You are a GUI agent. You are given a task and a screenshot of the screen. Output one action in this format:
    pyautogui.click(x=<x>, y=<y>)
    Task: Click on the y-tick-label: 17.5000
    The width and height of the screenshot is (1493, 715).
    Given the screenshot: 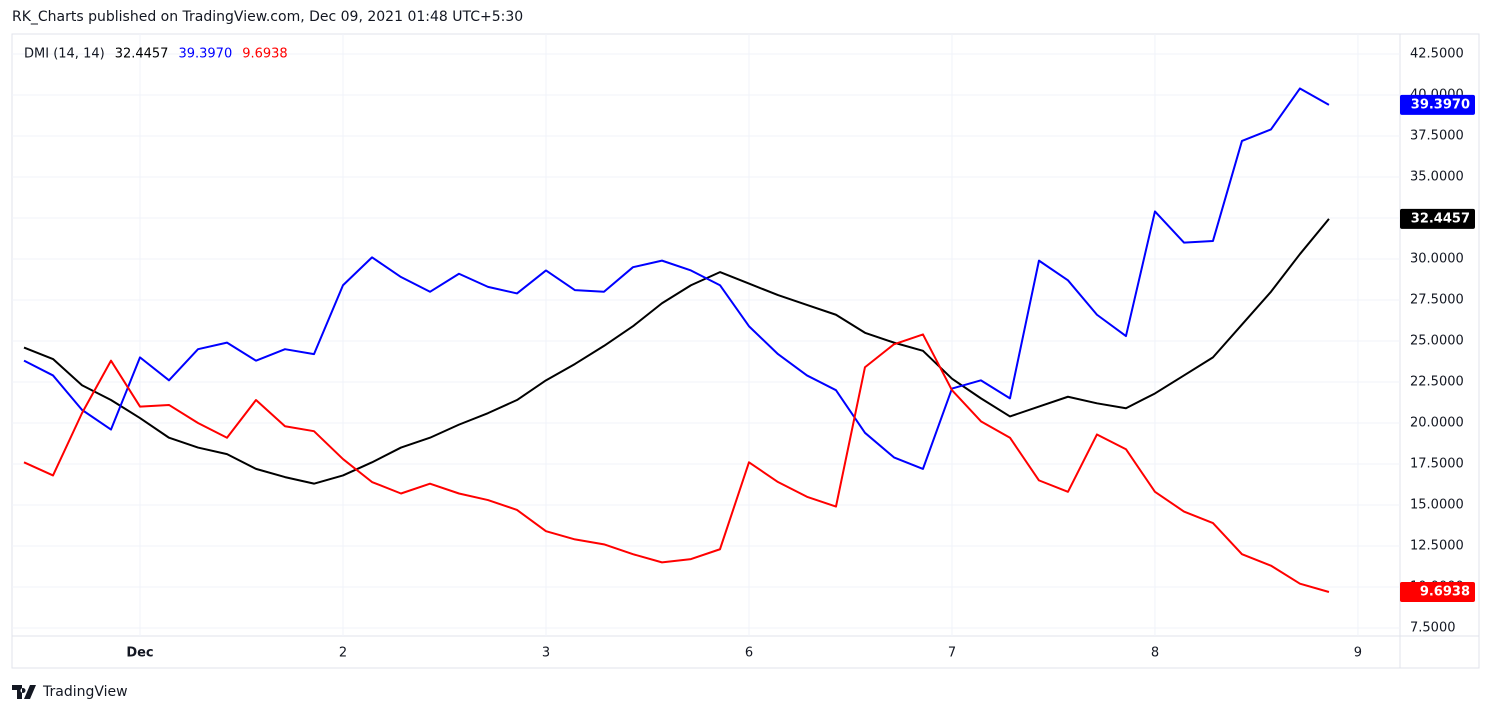 What is the action you would take?
    pyautogui.click(x=1437, y=463)
    